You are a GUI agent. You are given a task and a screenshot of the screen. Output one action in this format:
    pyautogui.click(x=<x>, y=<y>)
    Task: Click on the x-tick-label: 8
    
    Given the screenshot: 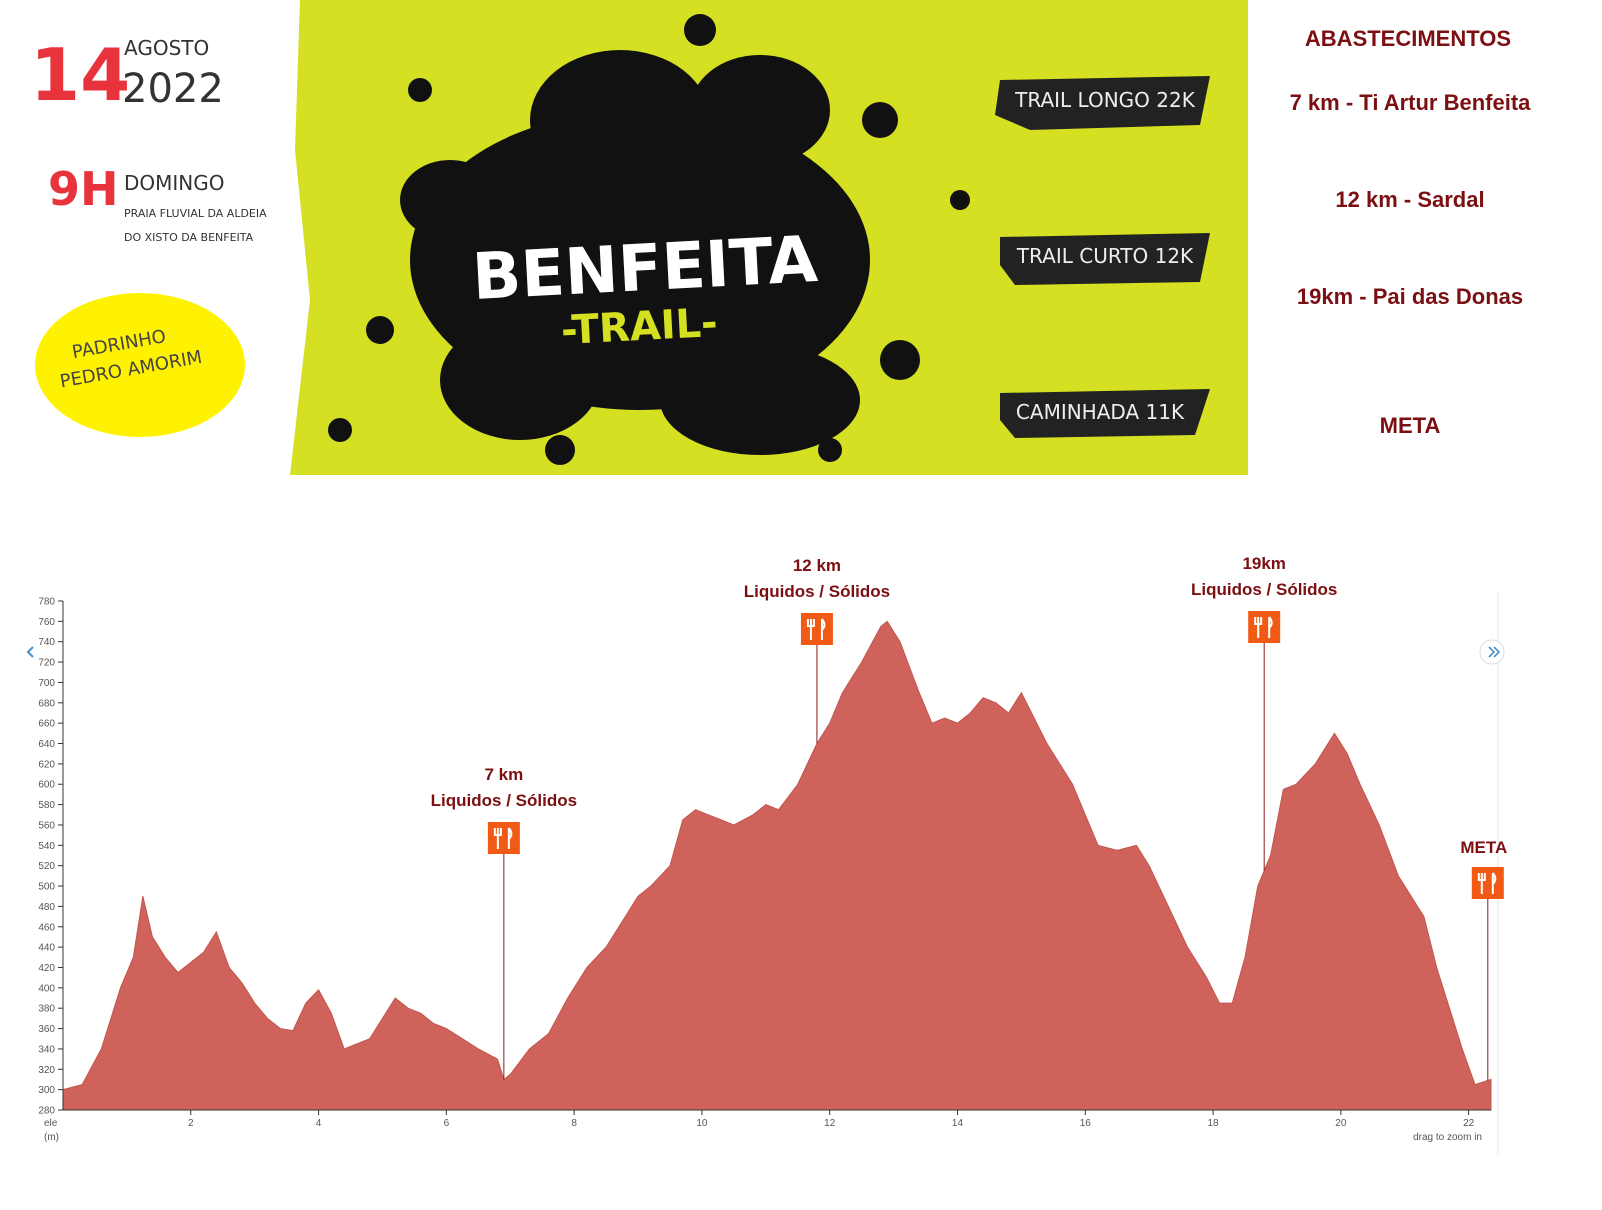 What is the action you would take?
    pyautogui.click(x=574, y=1123)
    